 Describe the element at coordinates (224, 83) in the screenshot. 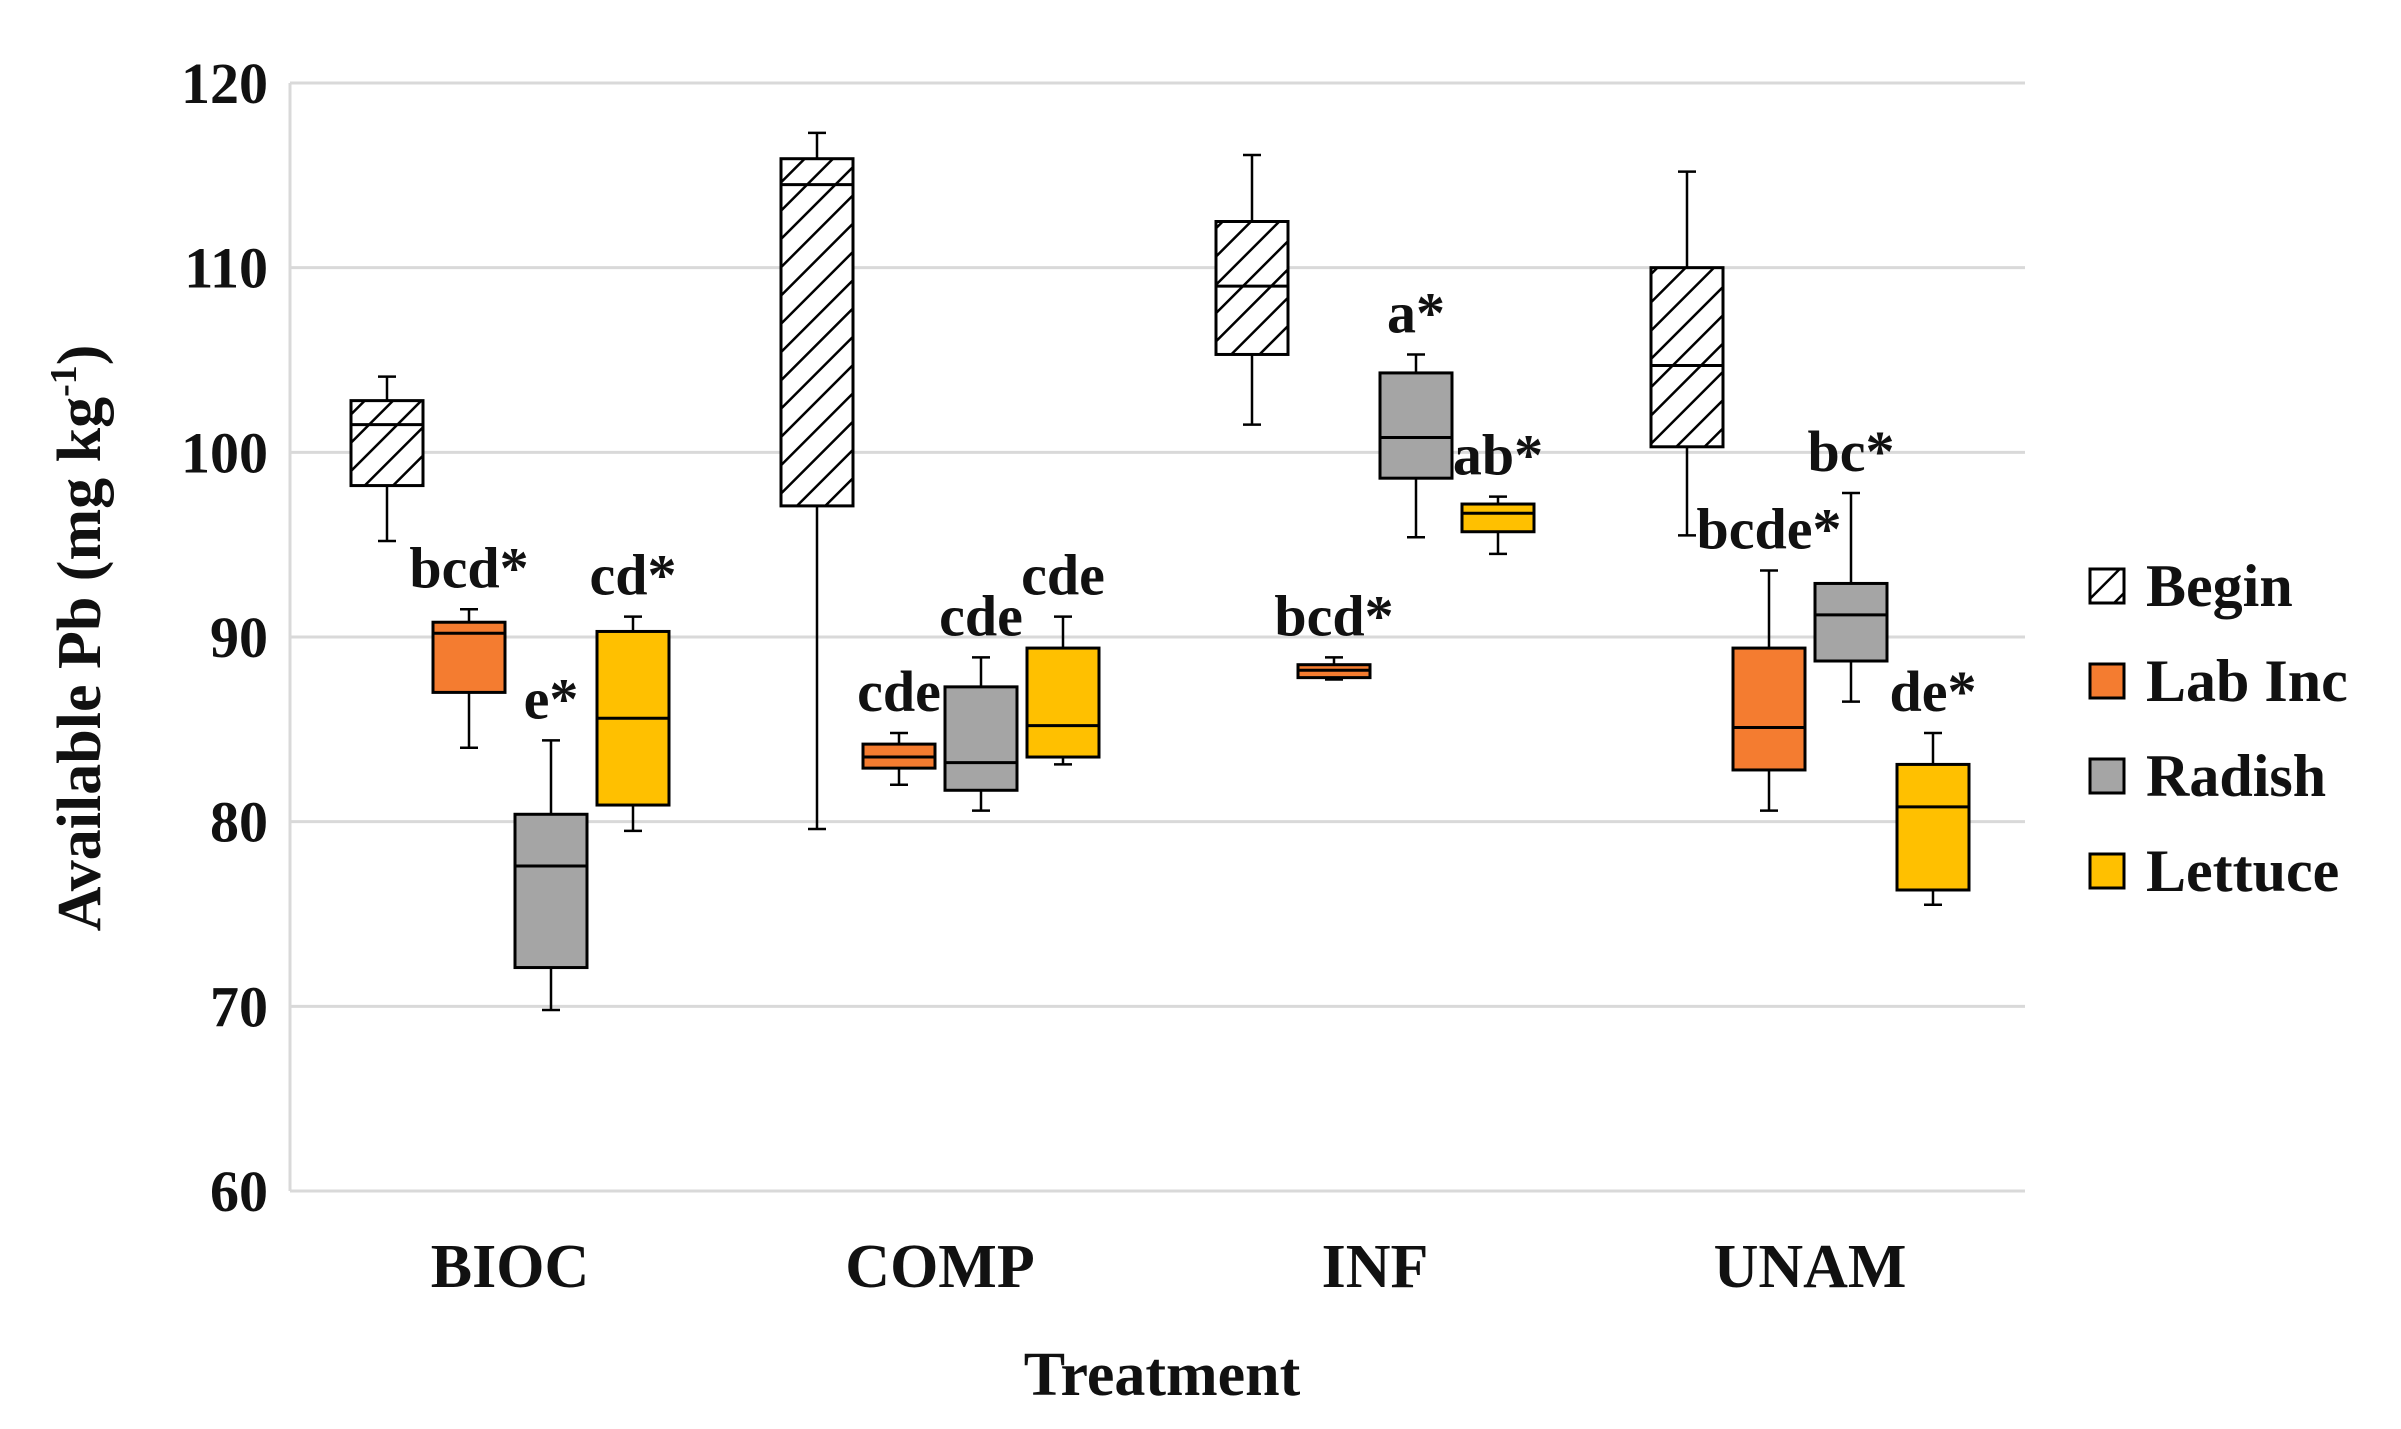

I see `y-tick-label: 120` at that location.